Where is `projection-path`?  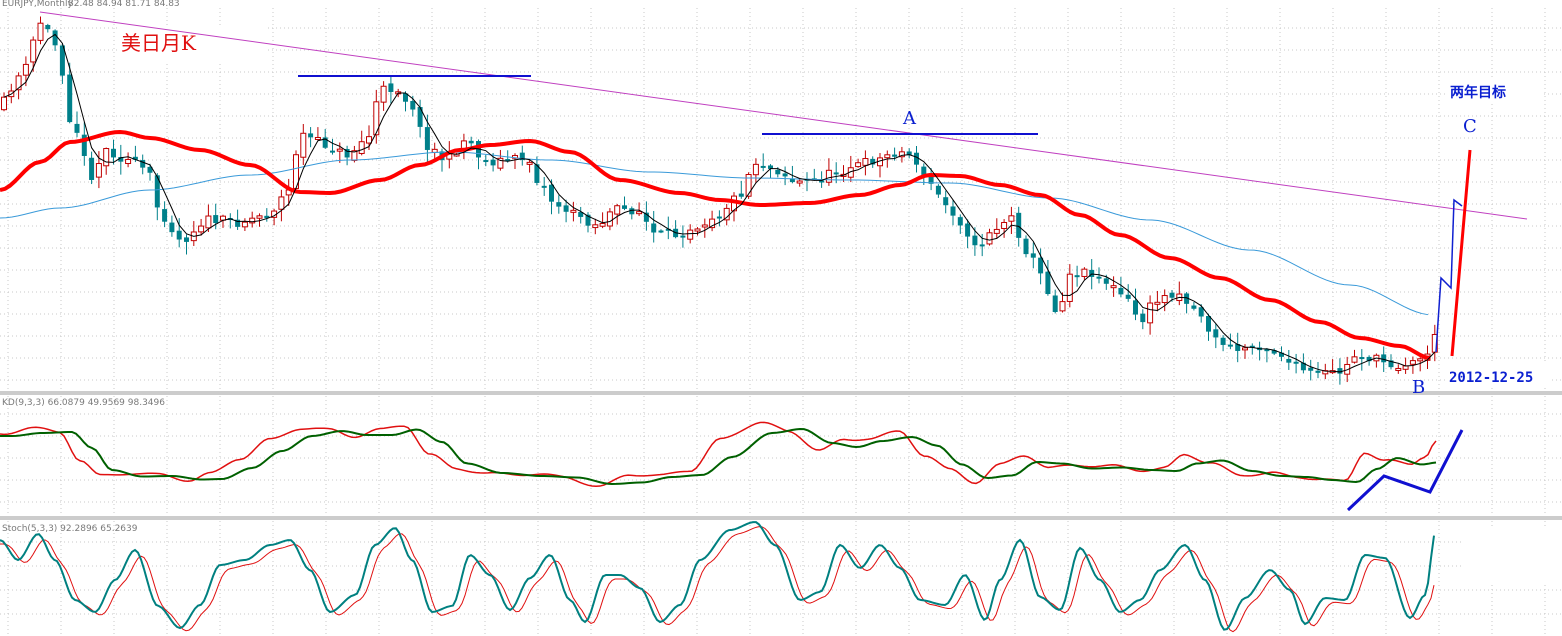 projection-path is located at coordinates (1449, 275).